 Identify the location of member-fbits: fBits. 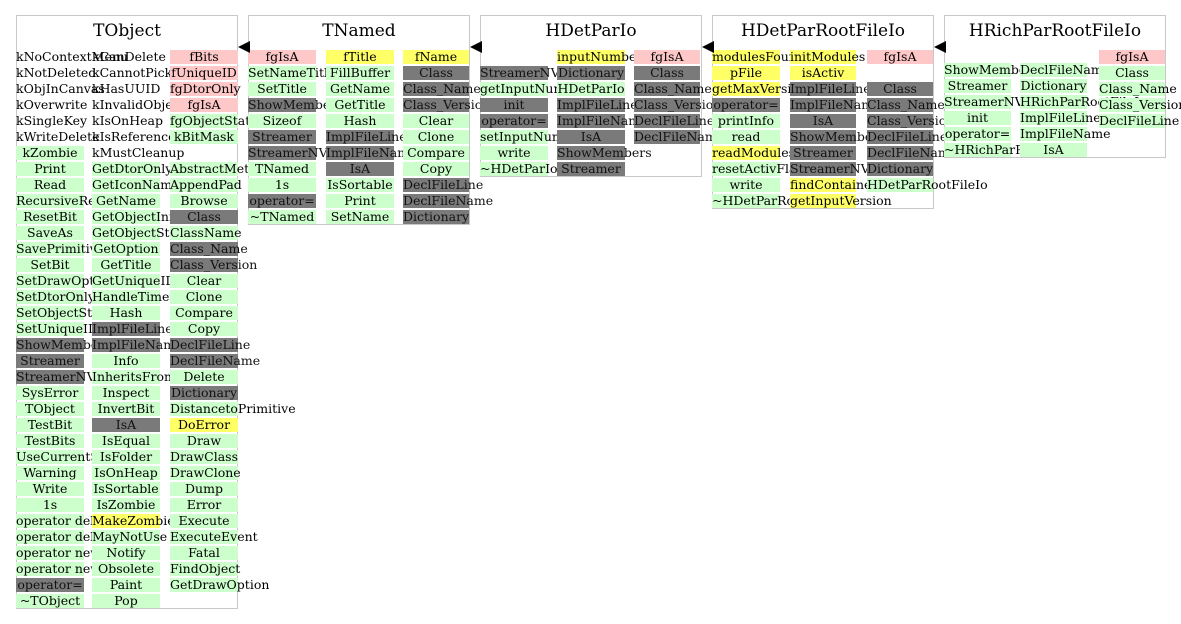
(204, 57).